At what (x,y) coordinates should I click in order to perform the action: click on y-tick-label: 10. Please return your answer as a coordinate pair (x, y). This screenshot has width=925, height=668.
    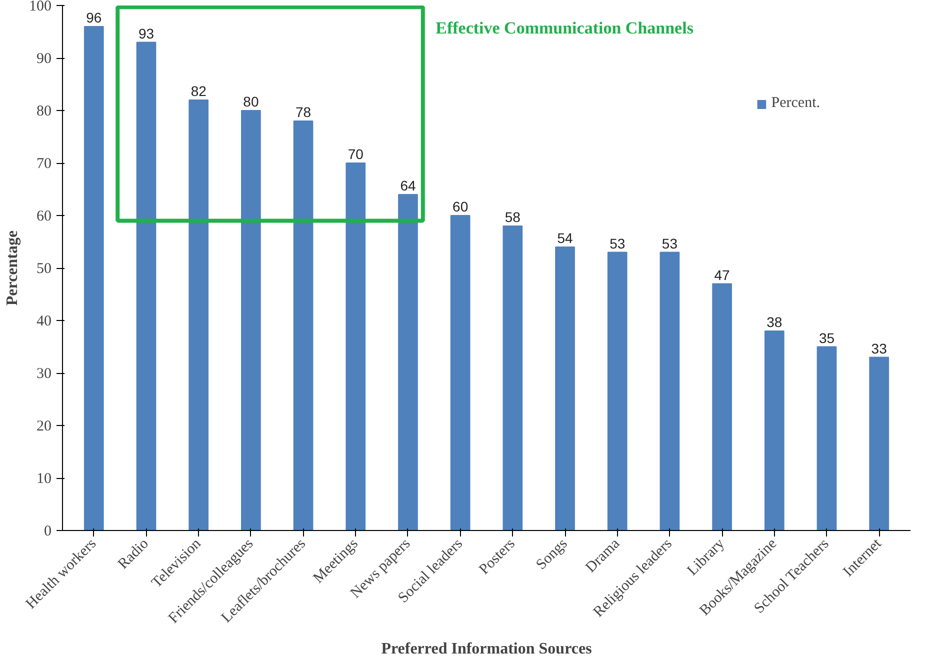
    Looking at the image, I should click on (44, 479).